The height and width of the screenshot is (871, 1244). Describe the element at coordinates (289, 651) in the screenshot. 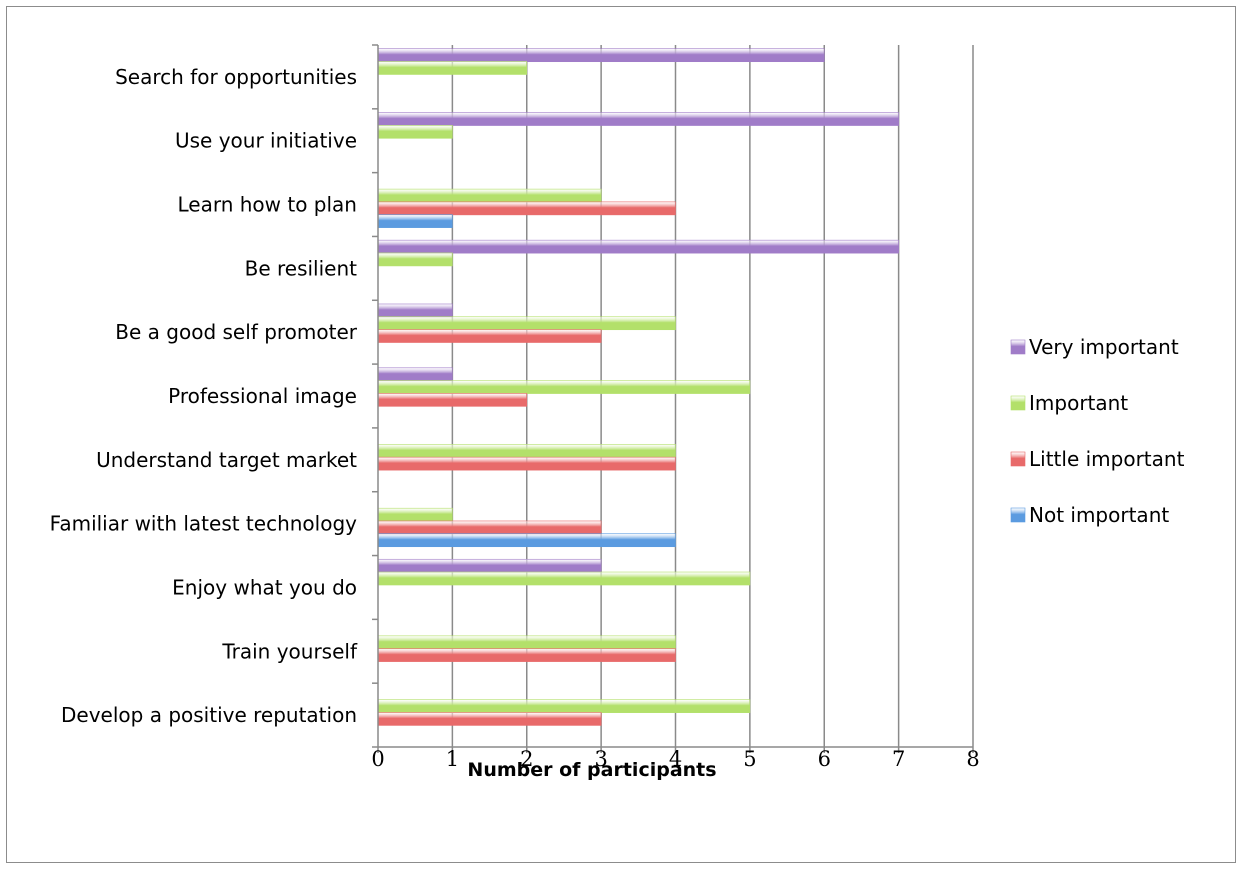

I see `category-label-9: Train yourself` at that location.